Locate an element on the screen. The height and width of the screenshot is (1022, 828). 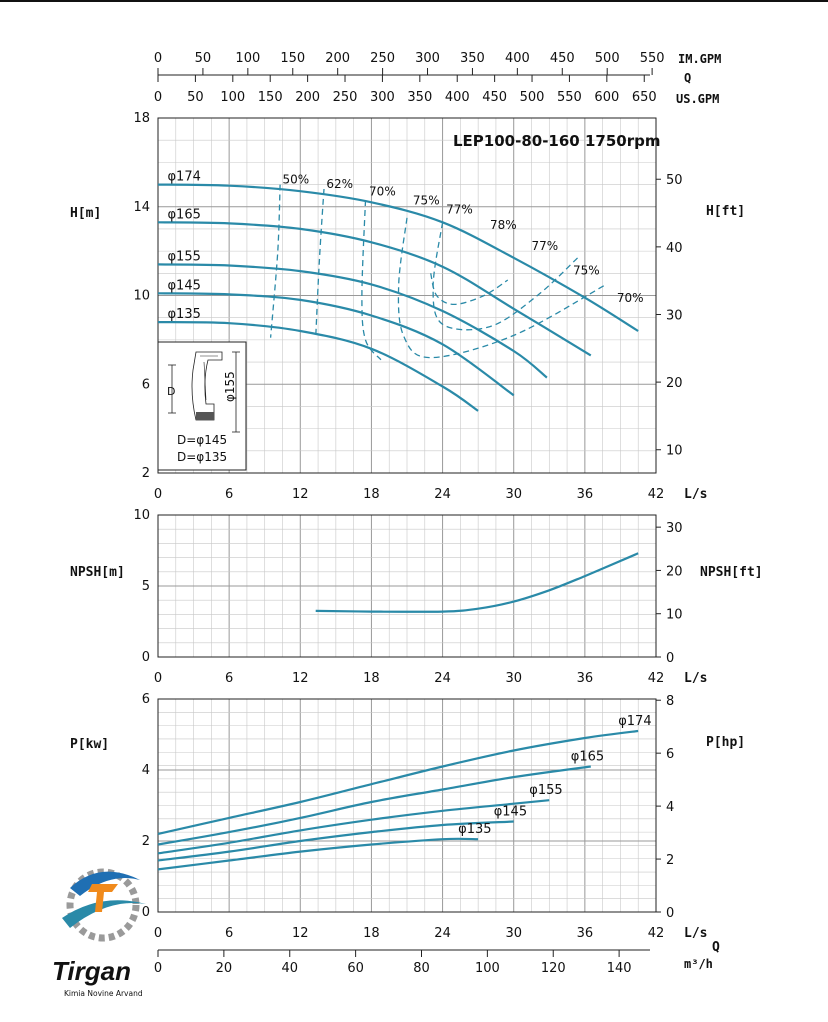
npsh-ft-label: NPSH[ft] is located at coordinates (731, 572).